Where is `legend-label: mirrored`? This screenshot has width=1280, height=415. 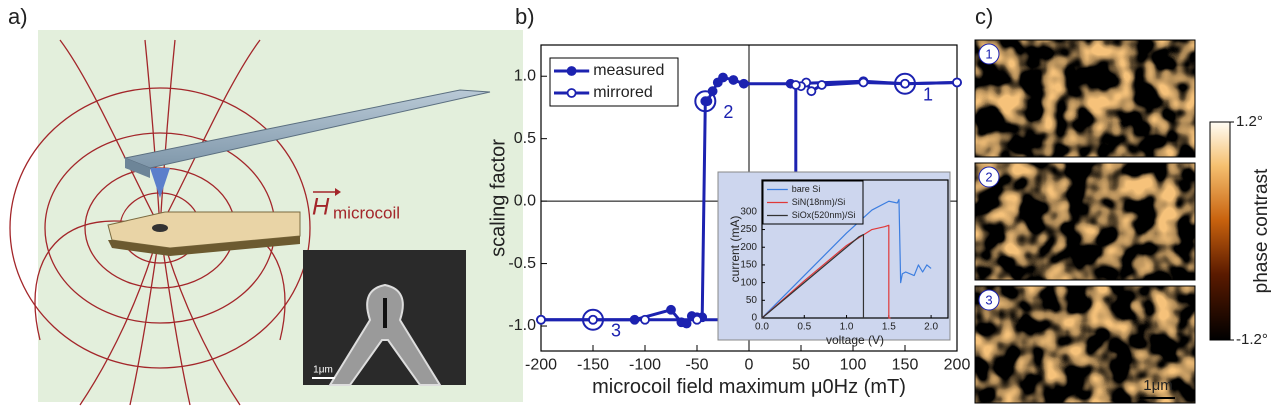
legend-label: mirrored is located at coordinates (623, 92).